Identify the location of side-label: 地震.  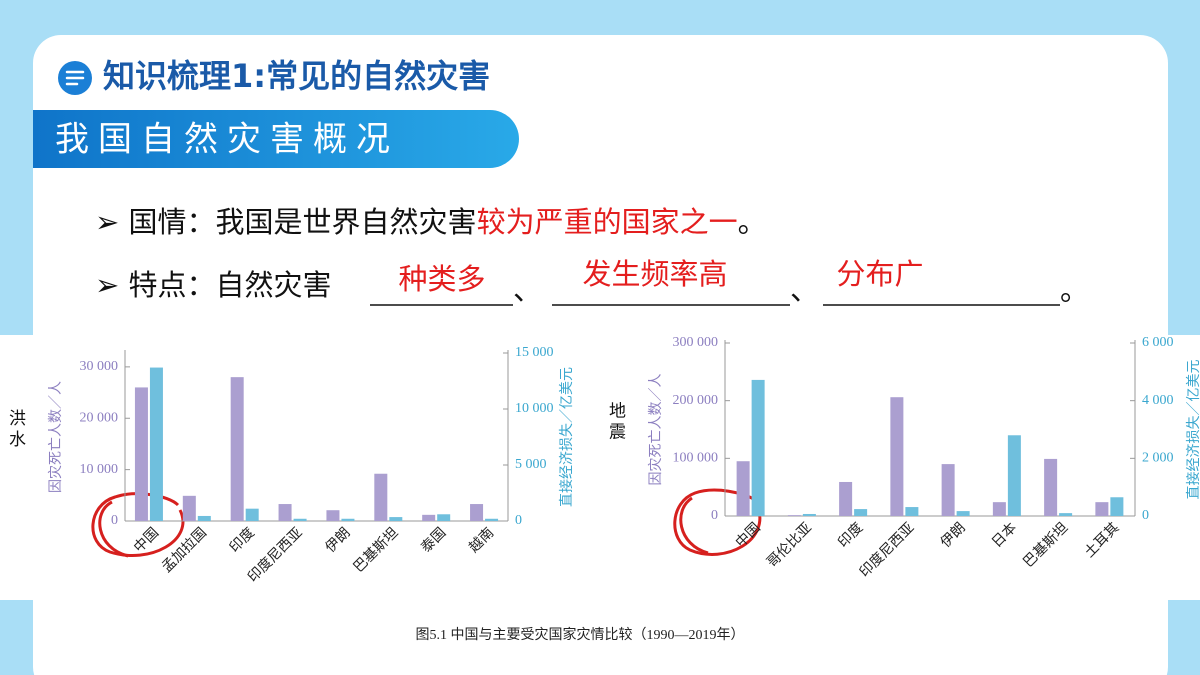
(615, 422).